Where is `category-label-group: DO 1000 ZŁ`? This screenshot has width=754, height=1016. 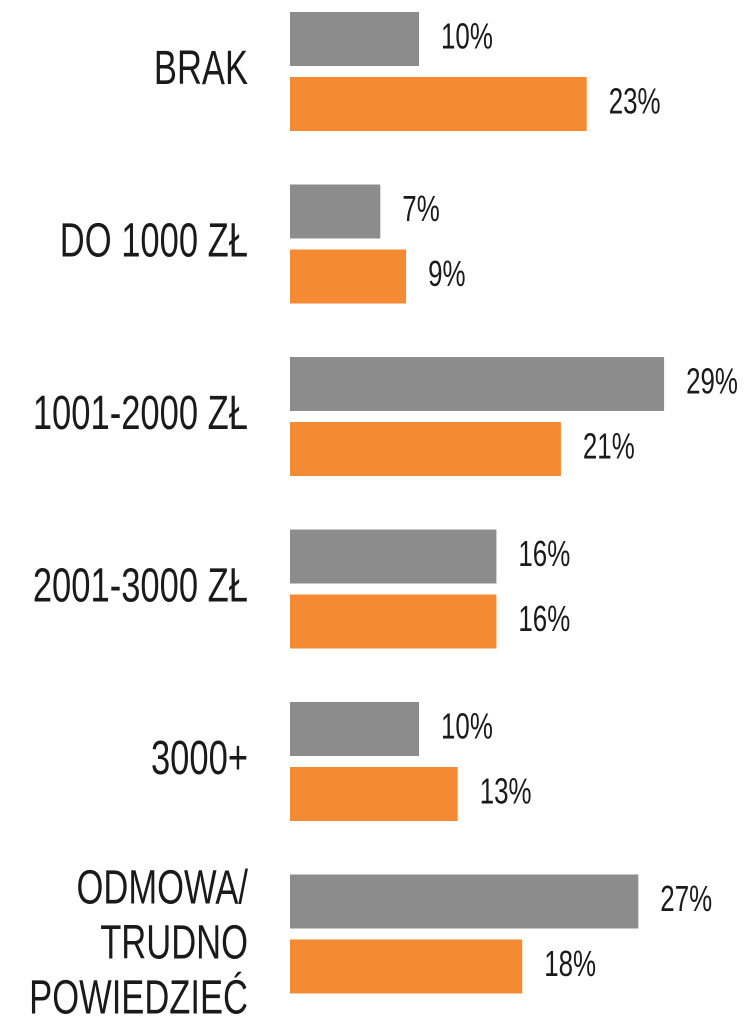 category-label-group: DO 1000 ZŁ is located at coordinates (154, 240).